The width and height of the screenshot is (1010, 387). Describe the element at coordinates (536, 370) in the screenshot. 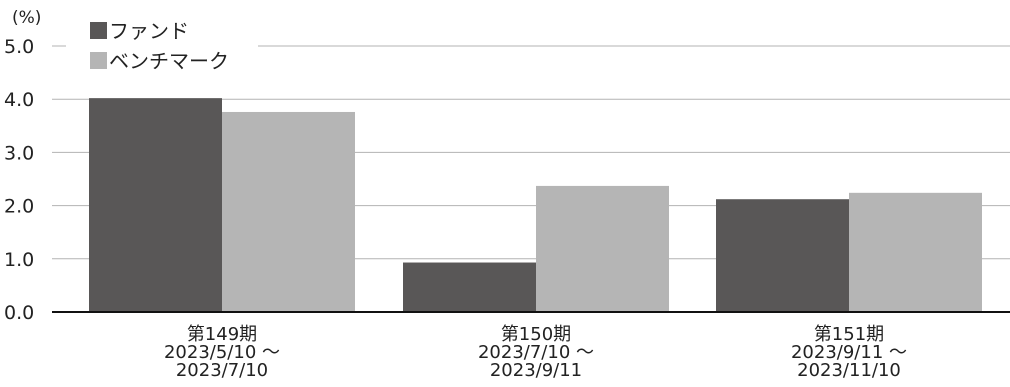

I see `x-tick-label: 2023/9/11` at that location.